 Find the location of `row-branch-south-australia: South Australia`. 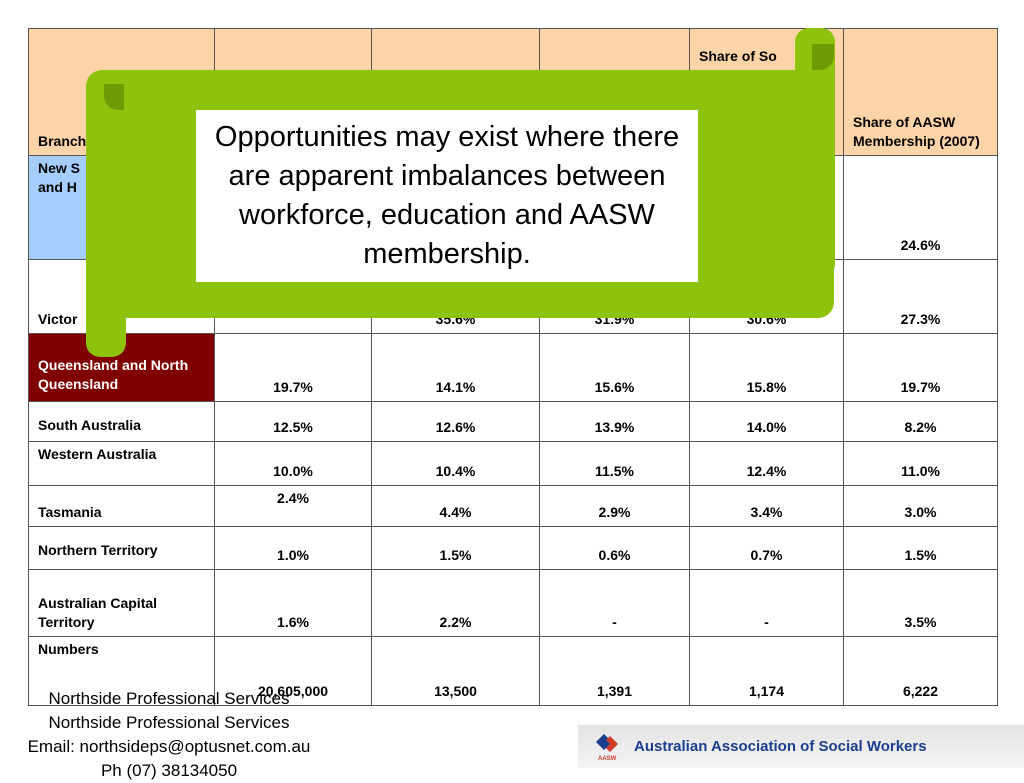

row-branch-south-australia: South Australia is located at coordinates (121, 421).